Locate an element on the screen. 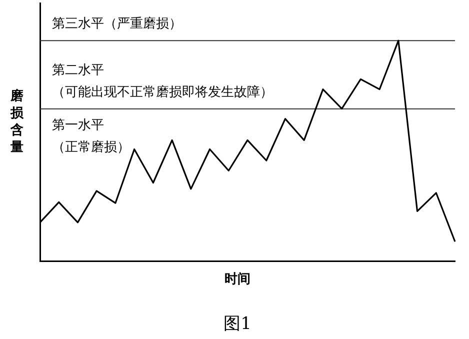 This screenshot has height=339, width=469. annotation: 第一水平（正常磨损） is located at coordinates (91, 136).